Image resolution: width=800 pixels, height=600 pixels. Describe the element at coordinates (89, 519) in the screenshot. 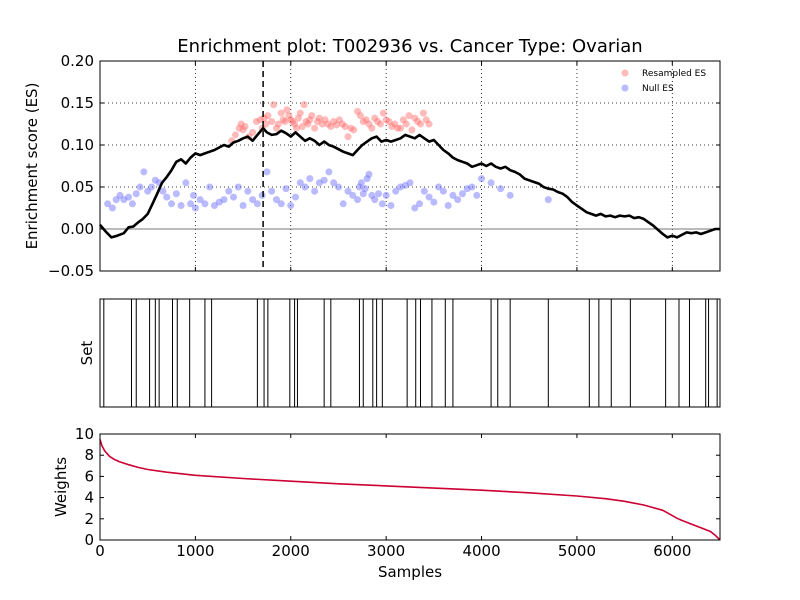

I see `y-tick-label: 2` at that location.